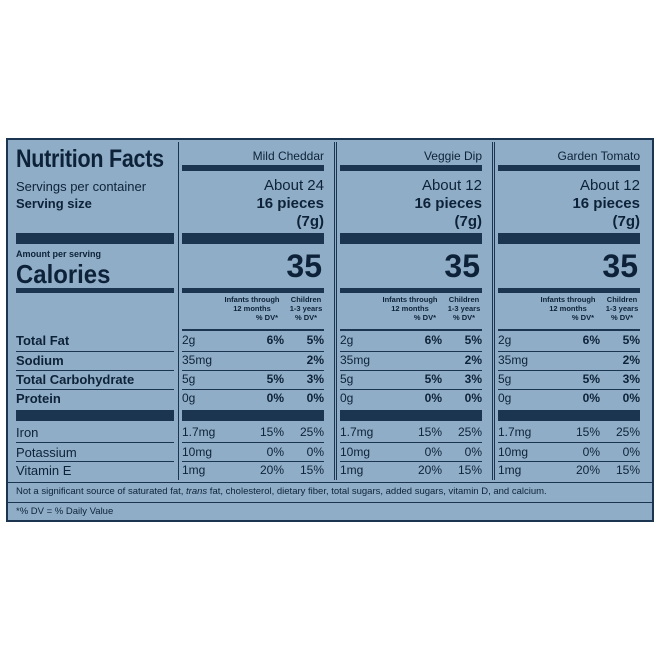 The height and width of the screenshot is (660, 660). Describe the element at coordinates (275, 379) in the screenshot. I see `infants-dv-value: 5%` at that location.